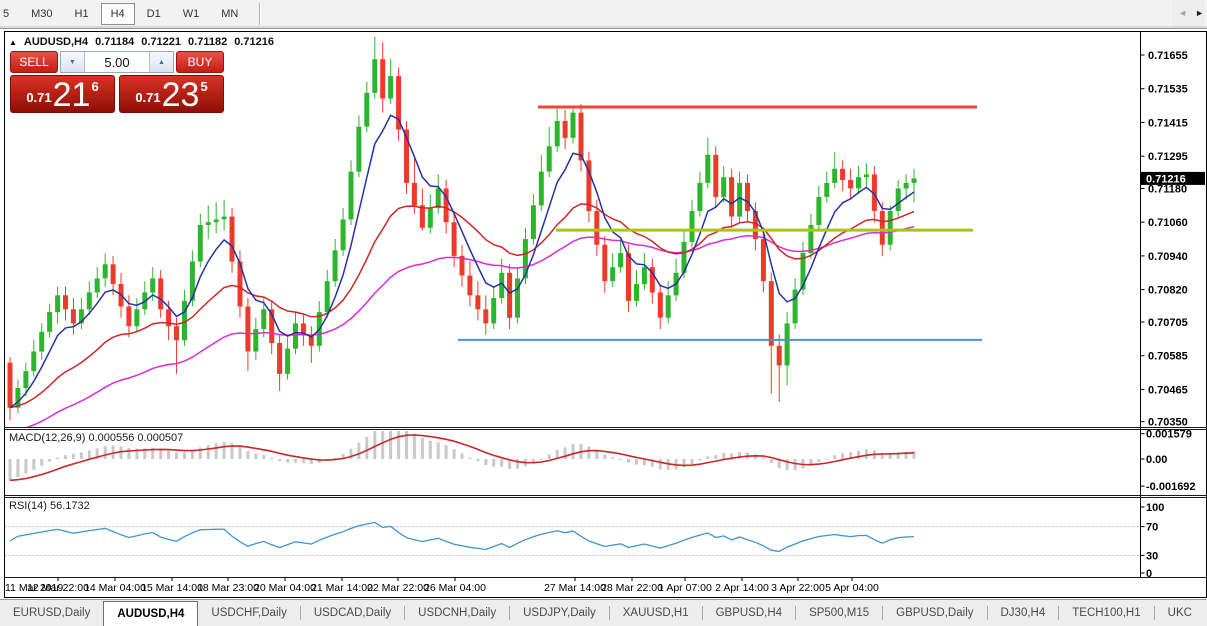  I want to click on tab-scroll-right-icon: ►, so click(1199, 13).